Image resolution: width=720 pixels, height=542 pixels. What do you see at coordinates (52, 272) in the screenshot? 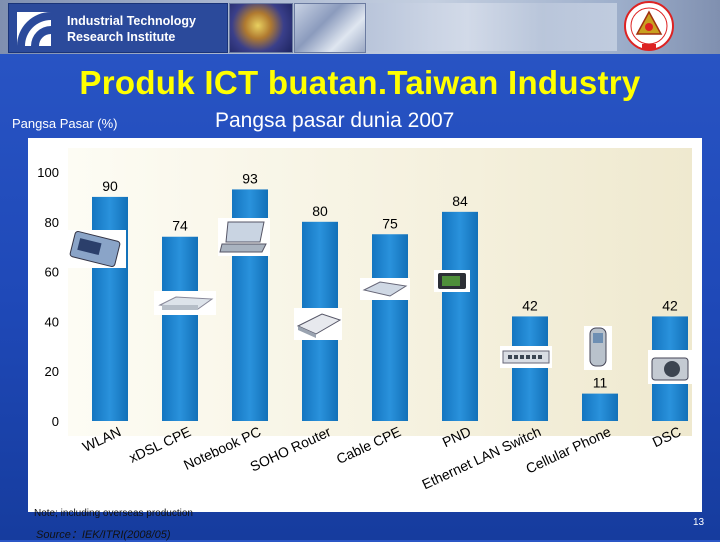
I see `y-tick-label: 60` at bounding box center [52, 272].